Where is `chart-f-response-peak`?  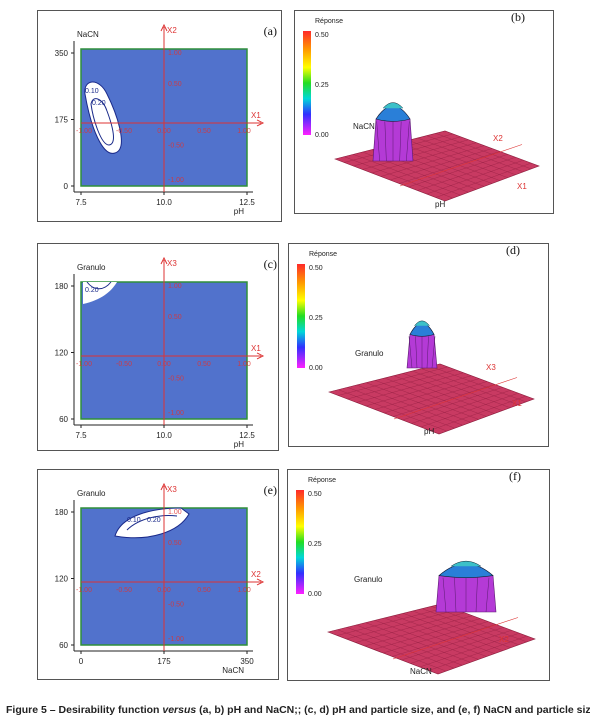 chart-f-response-peak is located at coordinates (466, 586).